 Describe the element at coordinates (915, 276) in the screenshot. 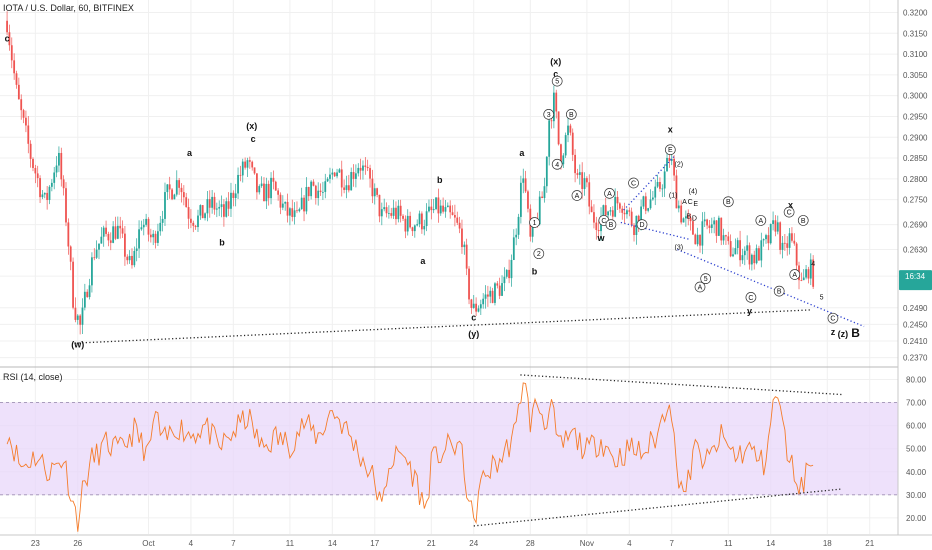

I see `bar-countdown: 16:34` at that location.